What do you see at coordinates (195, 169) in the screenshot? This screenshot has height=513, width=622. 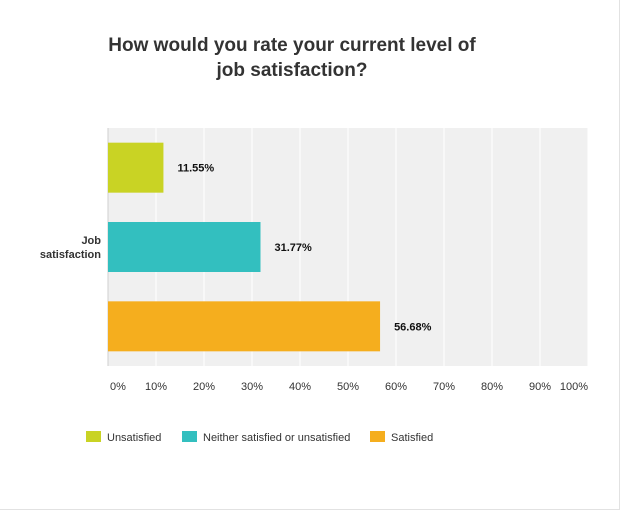 I see `bar-value-label: 11.55%` at bounding box center [195, 169].